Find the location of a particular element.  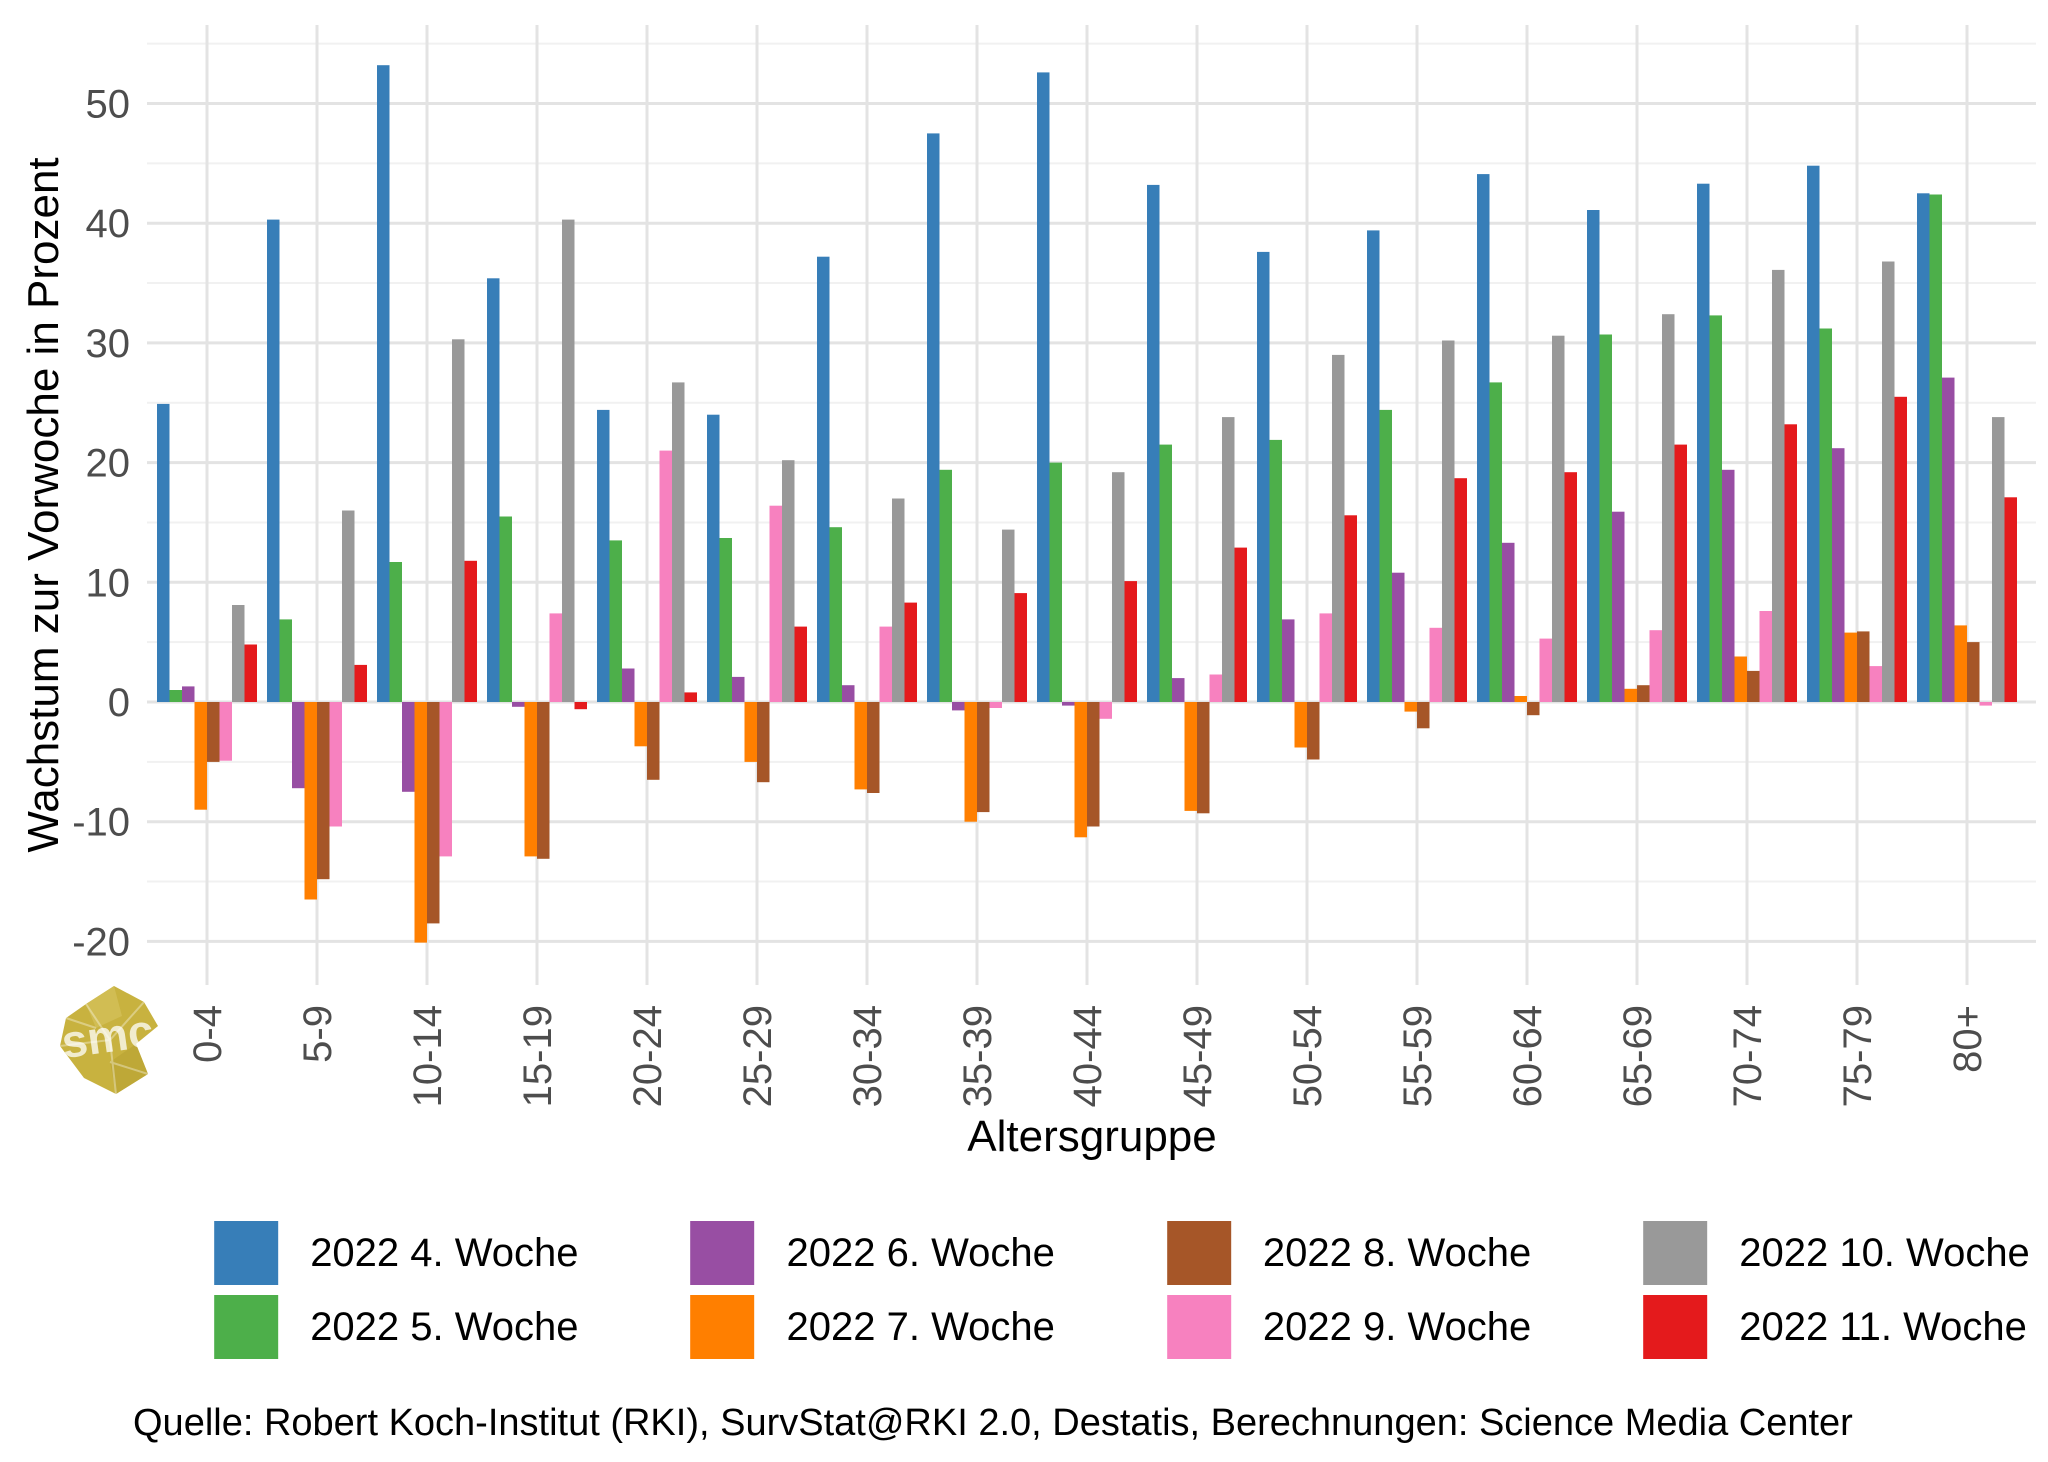

legend-label: 2022 9. Woche is located at coordinates (1397, 1326).